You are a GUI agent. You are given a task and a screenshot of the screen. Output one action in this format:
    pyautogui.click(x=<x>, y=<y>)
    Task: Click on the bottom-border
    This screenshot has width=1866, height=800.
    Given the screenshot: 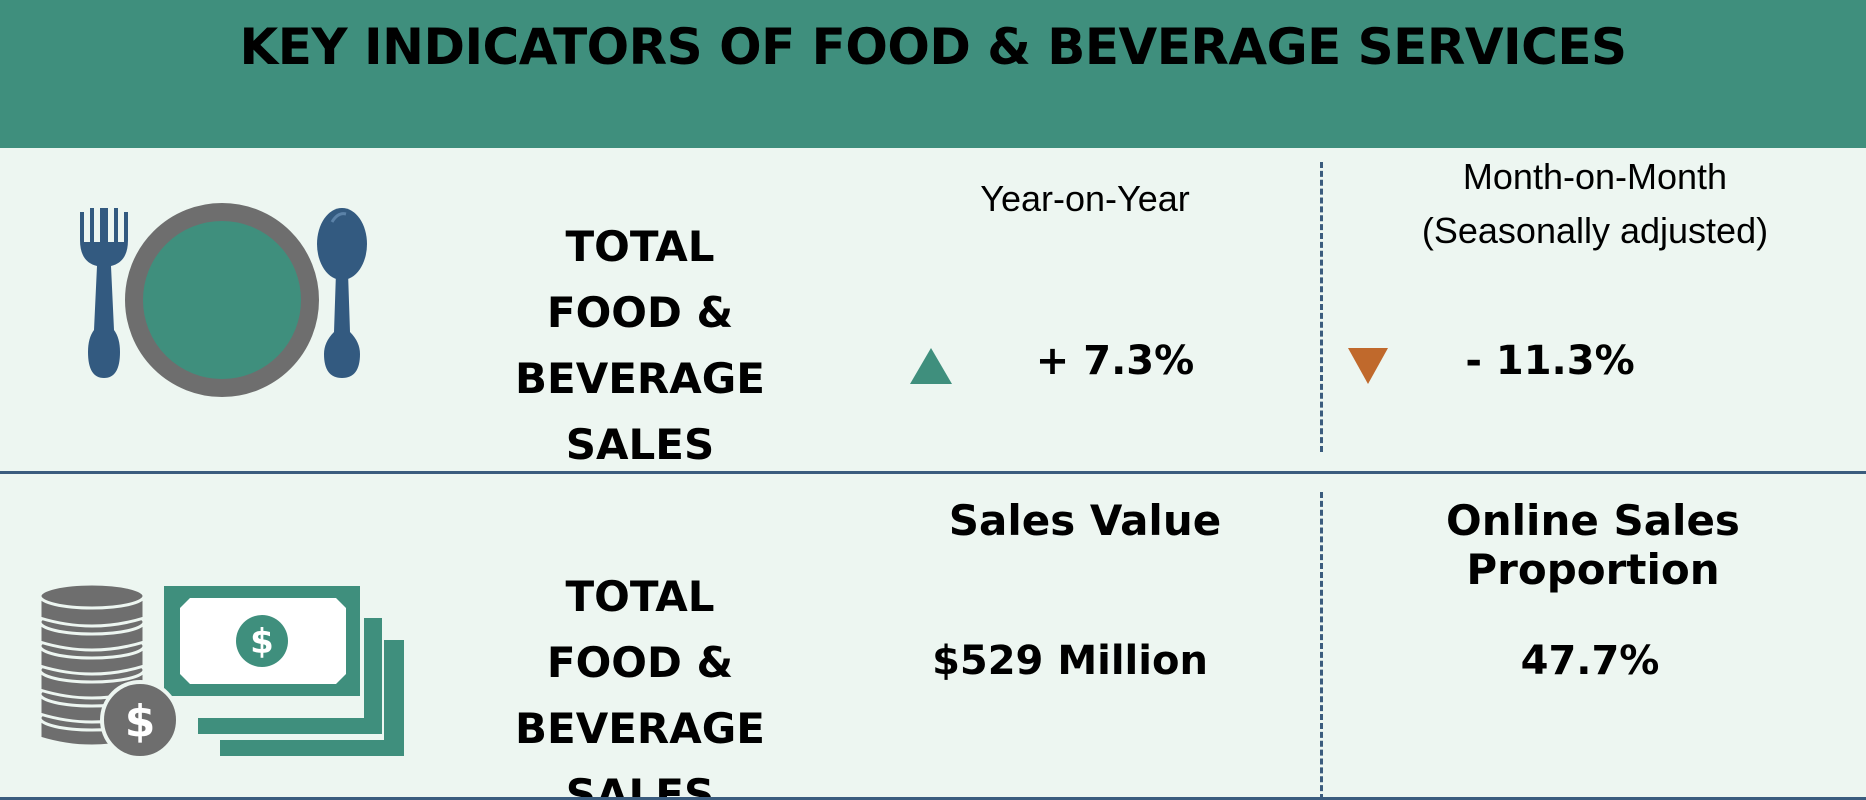 What is the action you would take?
    pyautogui.click(x=933, y=798)
    